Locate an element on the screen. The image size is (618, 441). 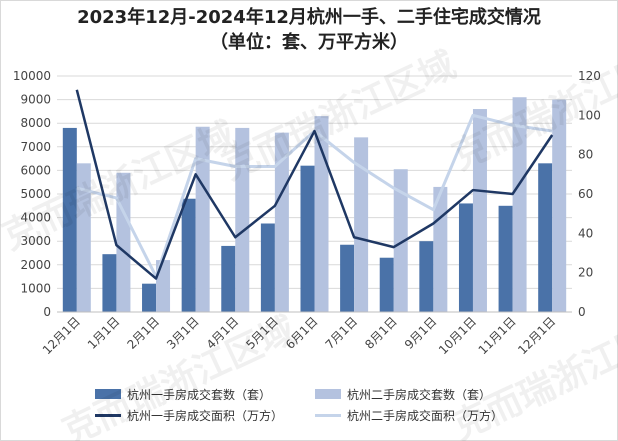
x-tick-label: 4月1日 is located at coordinates (223, 333).